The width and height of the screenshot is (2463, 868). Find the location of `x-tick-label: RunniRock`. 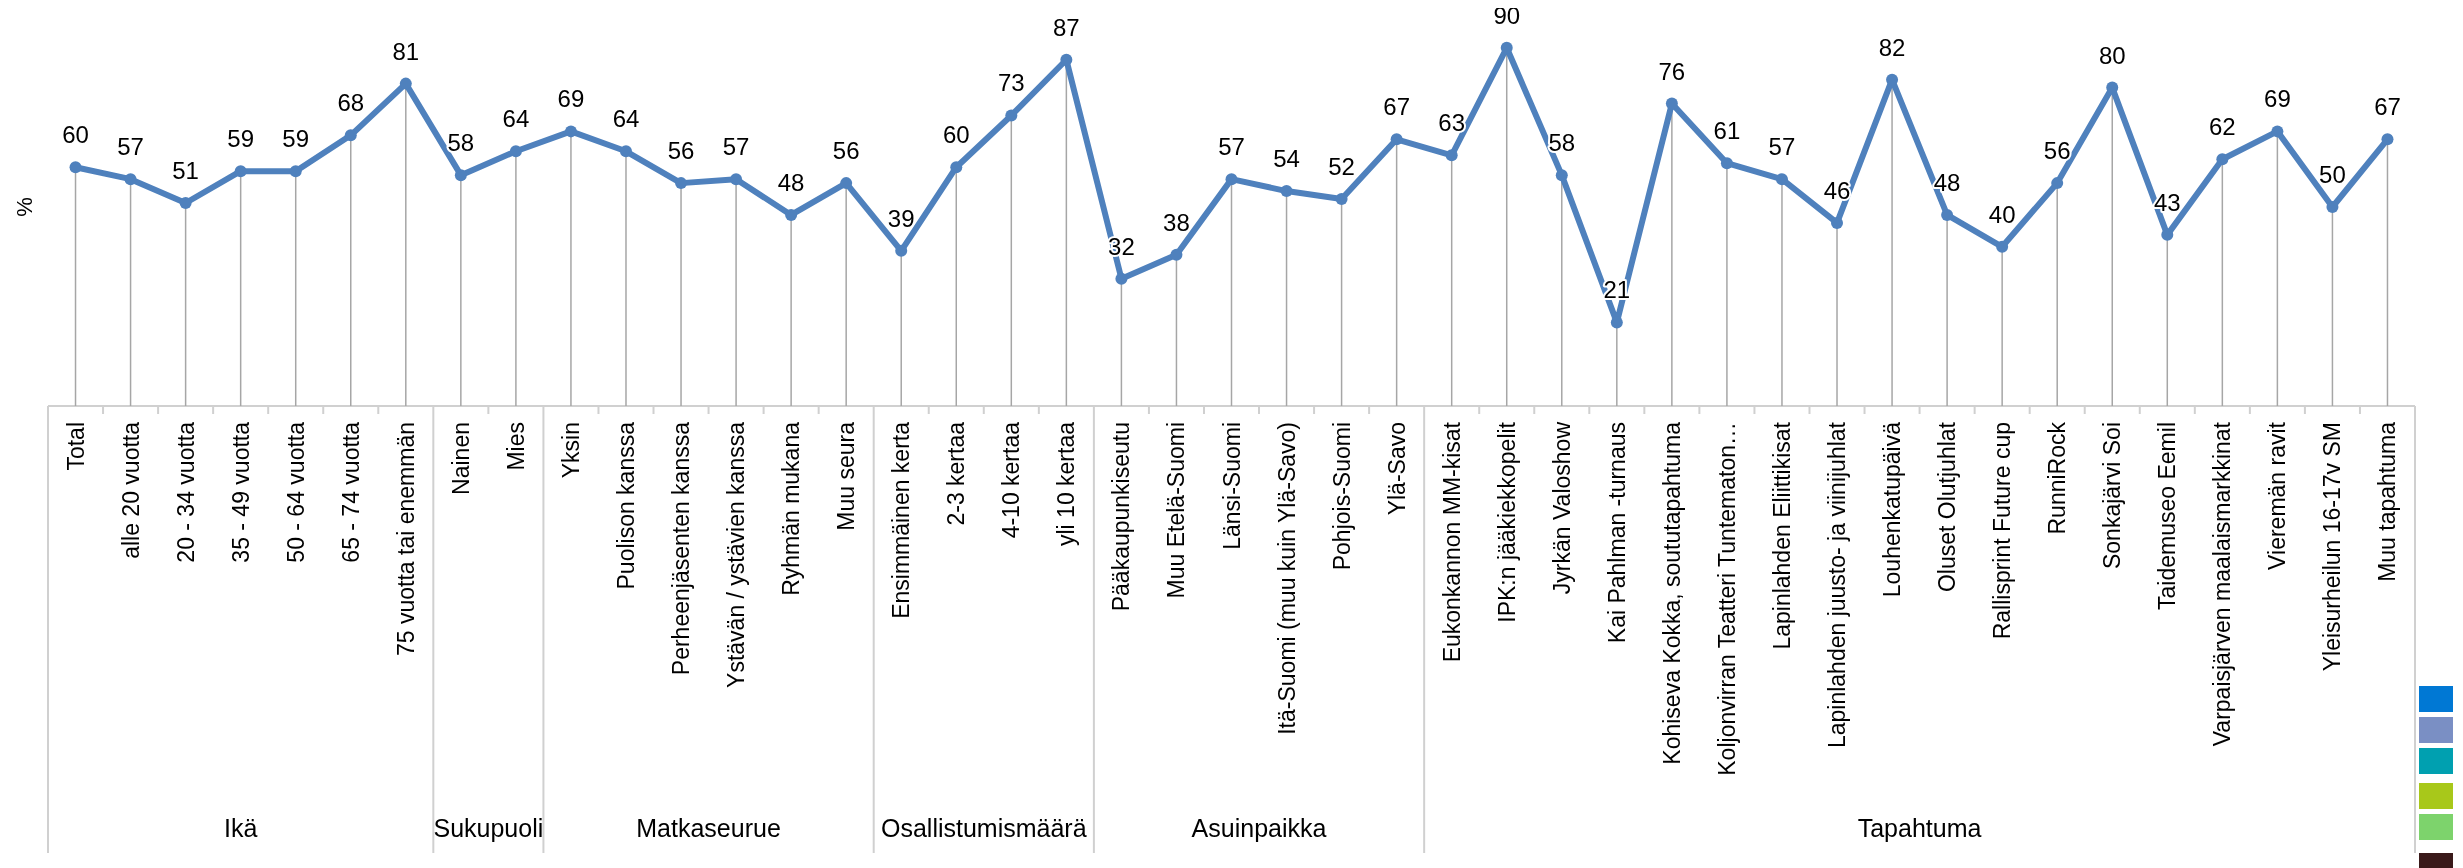

x-tick-label: RunniRock is located at coordinates (2057, 478).